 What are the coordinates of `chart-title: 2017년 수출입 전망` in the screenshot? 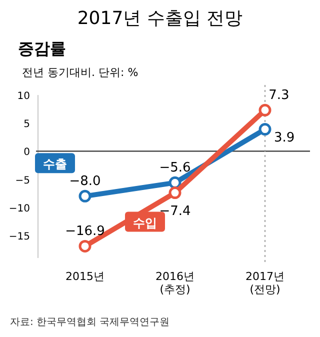 It's located at (160, 18).